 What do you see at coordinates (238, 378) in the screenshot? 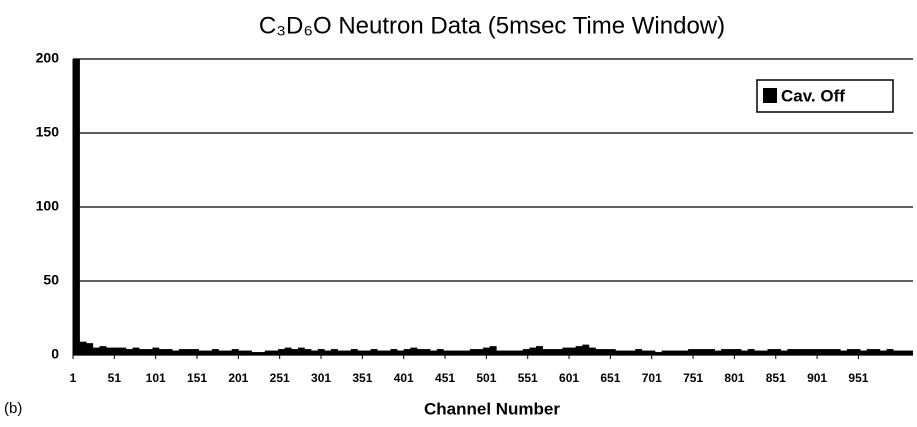
I see `x-tick-label: 201` at bounding box center [238, 378].